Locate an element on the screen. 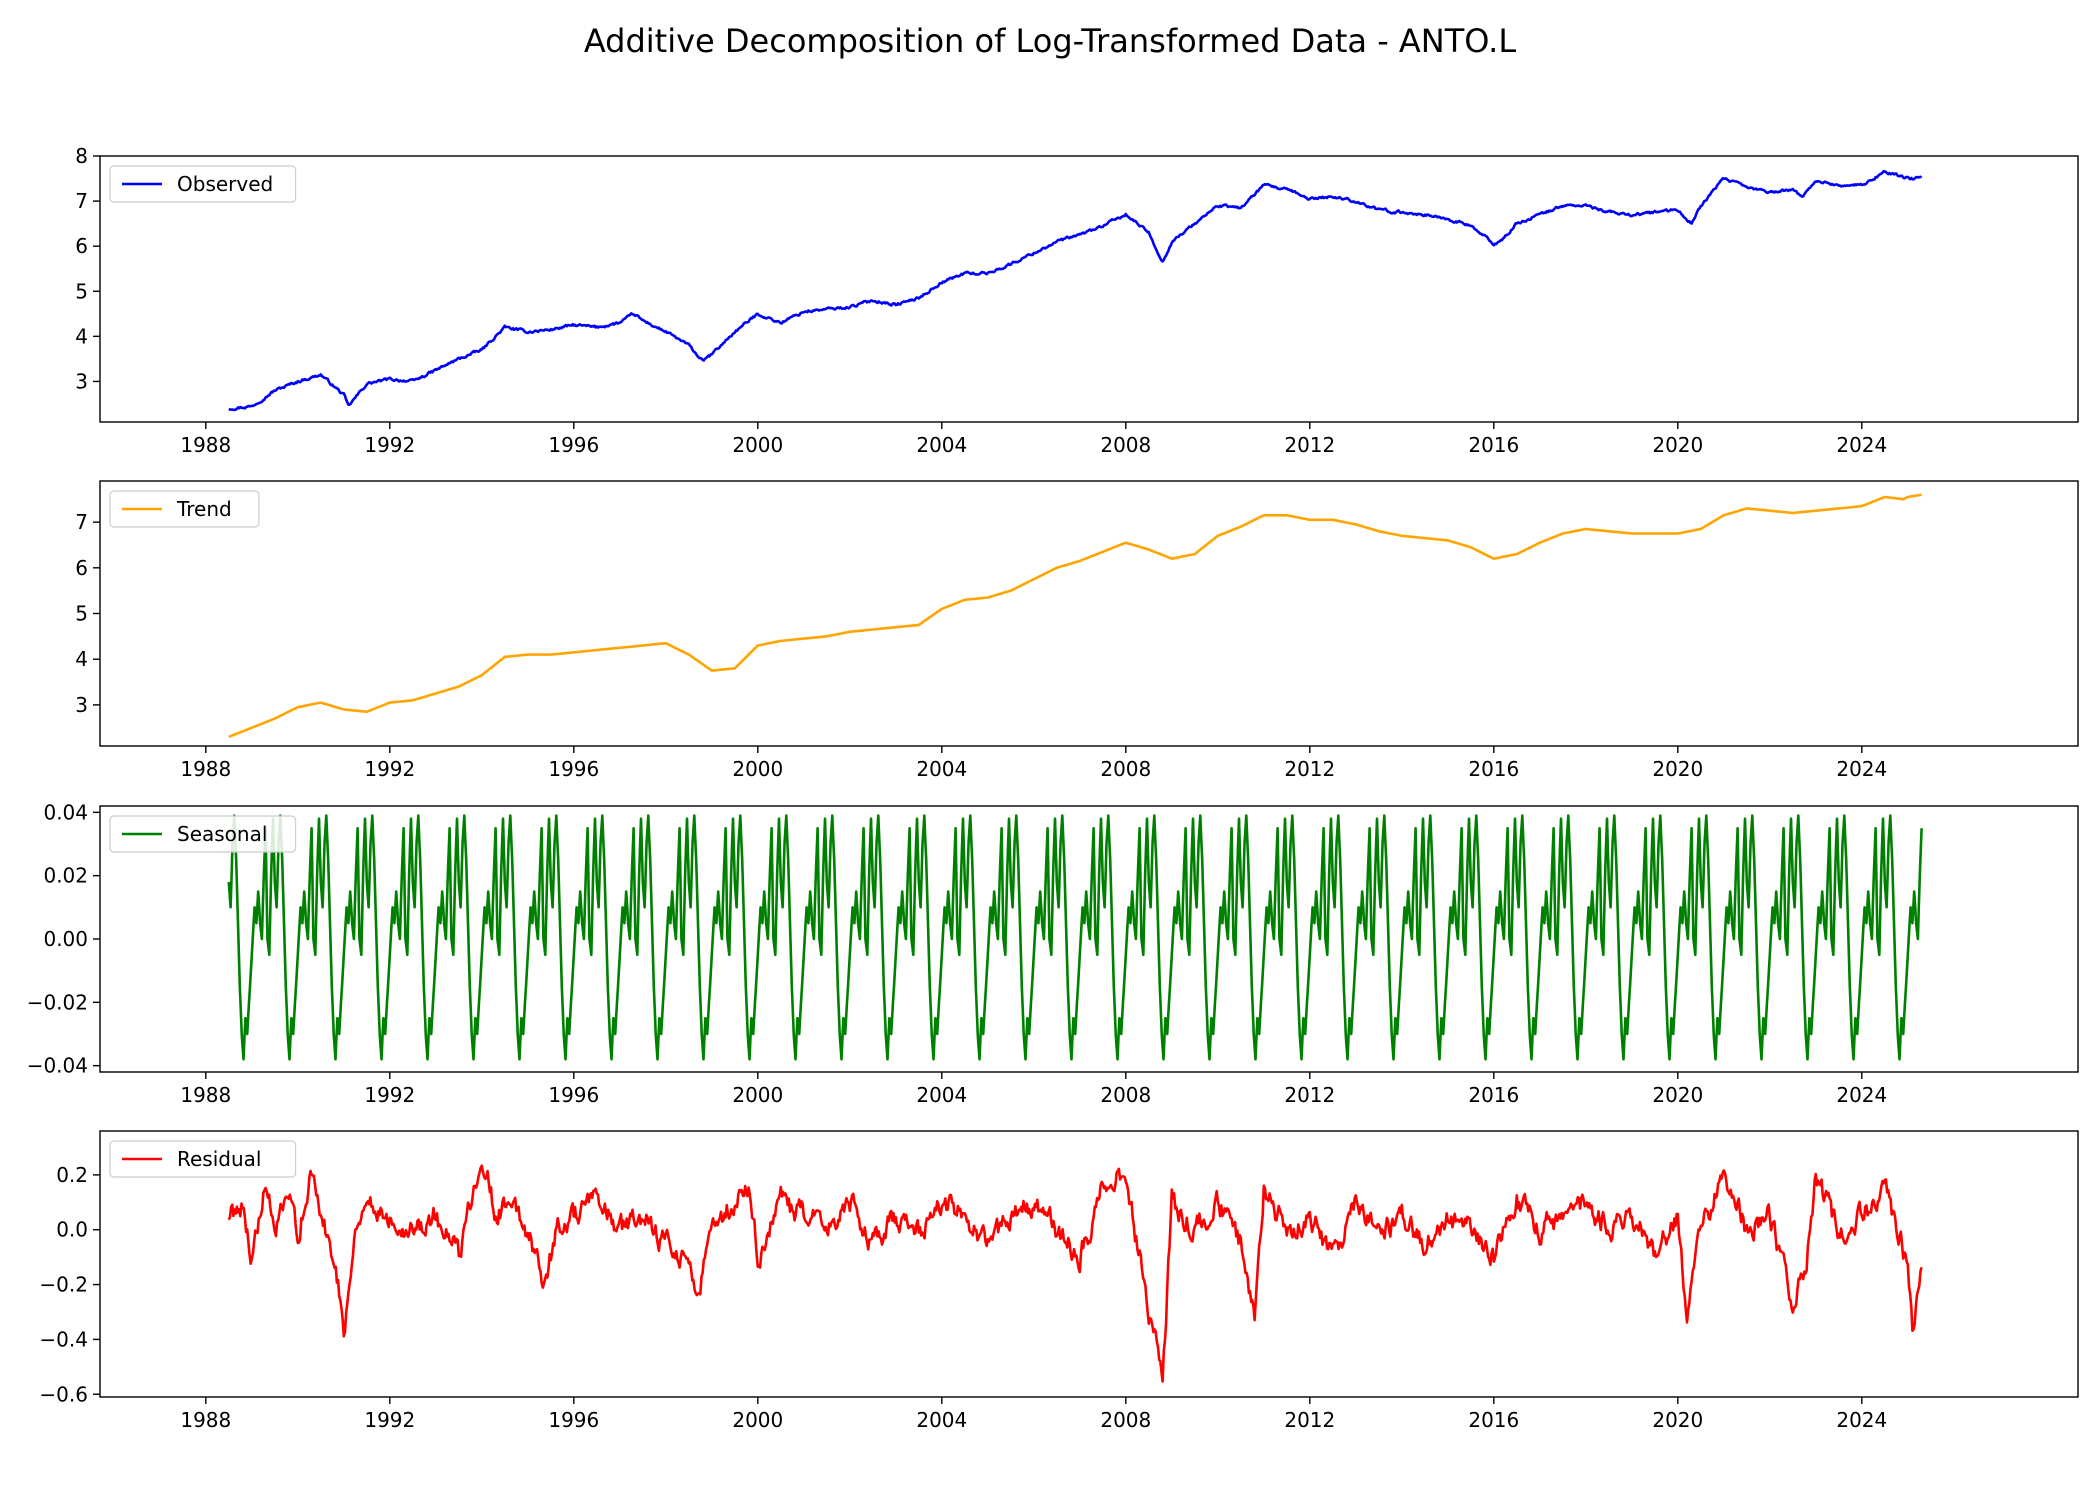 The height and width of the screenshot is (1500, 2100). y-tick-label: −0.6 is located at coordinates (63, 1394).